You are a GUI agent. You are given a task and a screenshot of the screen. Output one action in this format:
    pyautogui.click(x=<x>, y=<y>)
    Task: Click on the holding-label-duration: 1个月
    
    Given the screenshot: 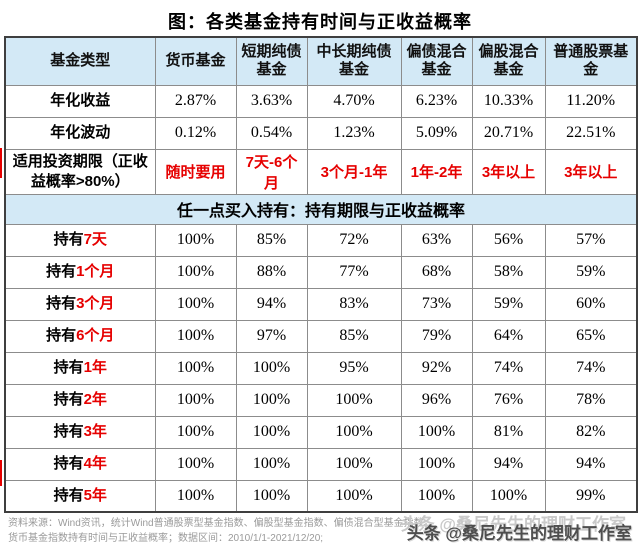 What is the action you would take?
    pyautogui.click(x=95, y=272)
    